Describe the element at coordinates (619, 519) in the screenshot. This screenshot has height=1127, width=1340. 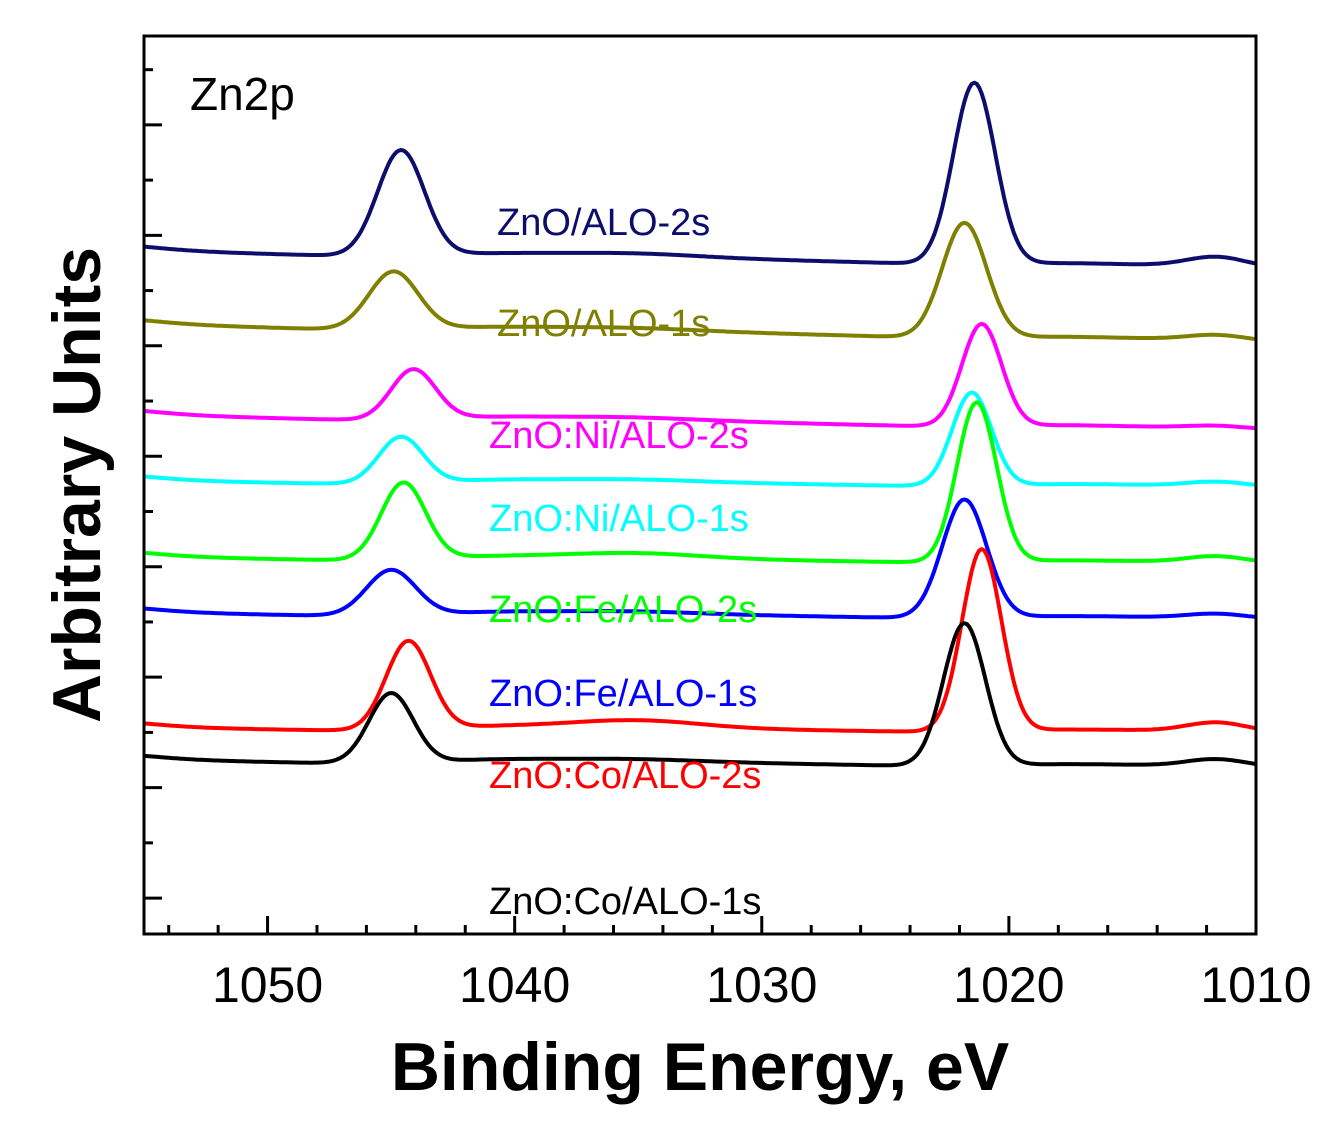
I see `series-label-3: ZnO:Ni/ALO-1s` at that location.